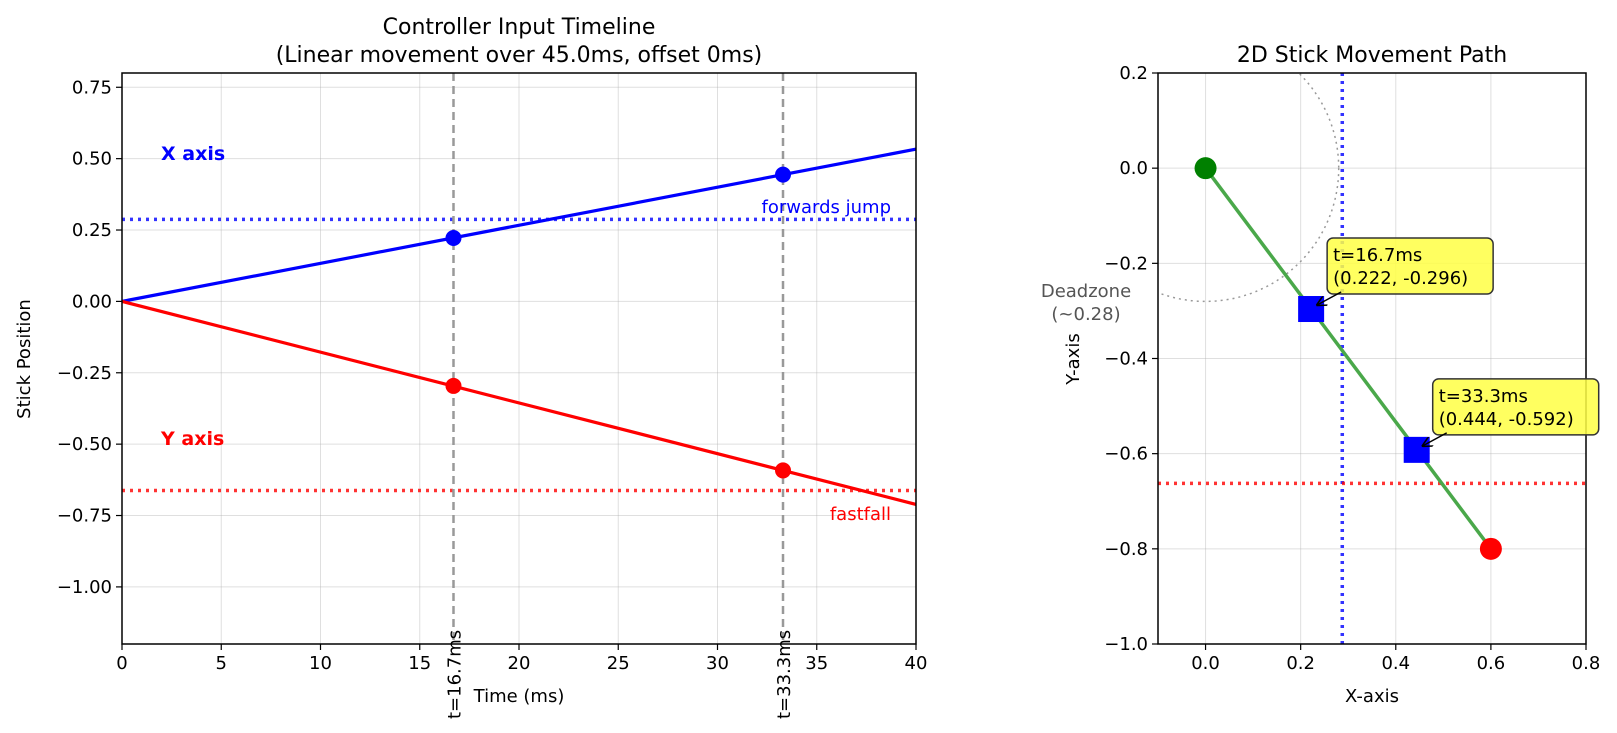  Describe the element at coordinates (1126, 454) in the screenshot. I see `path-y-tick-label: −0.6` at that location.